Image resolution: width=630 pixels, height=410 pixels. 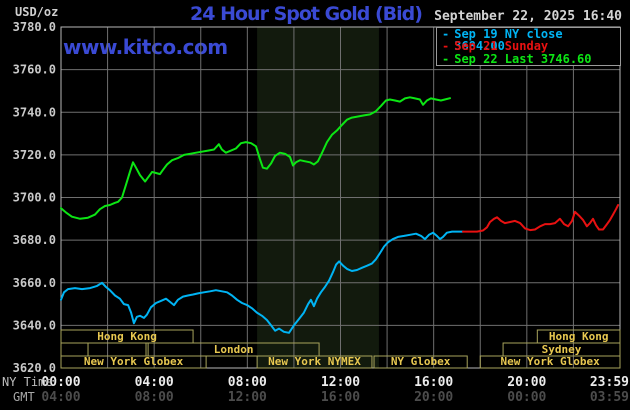 I want to click on series-sep21-line, so click(x=541, y=218).